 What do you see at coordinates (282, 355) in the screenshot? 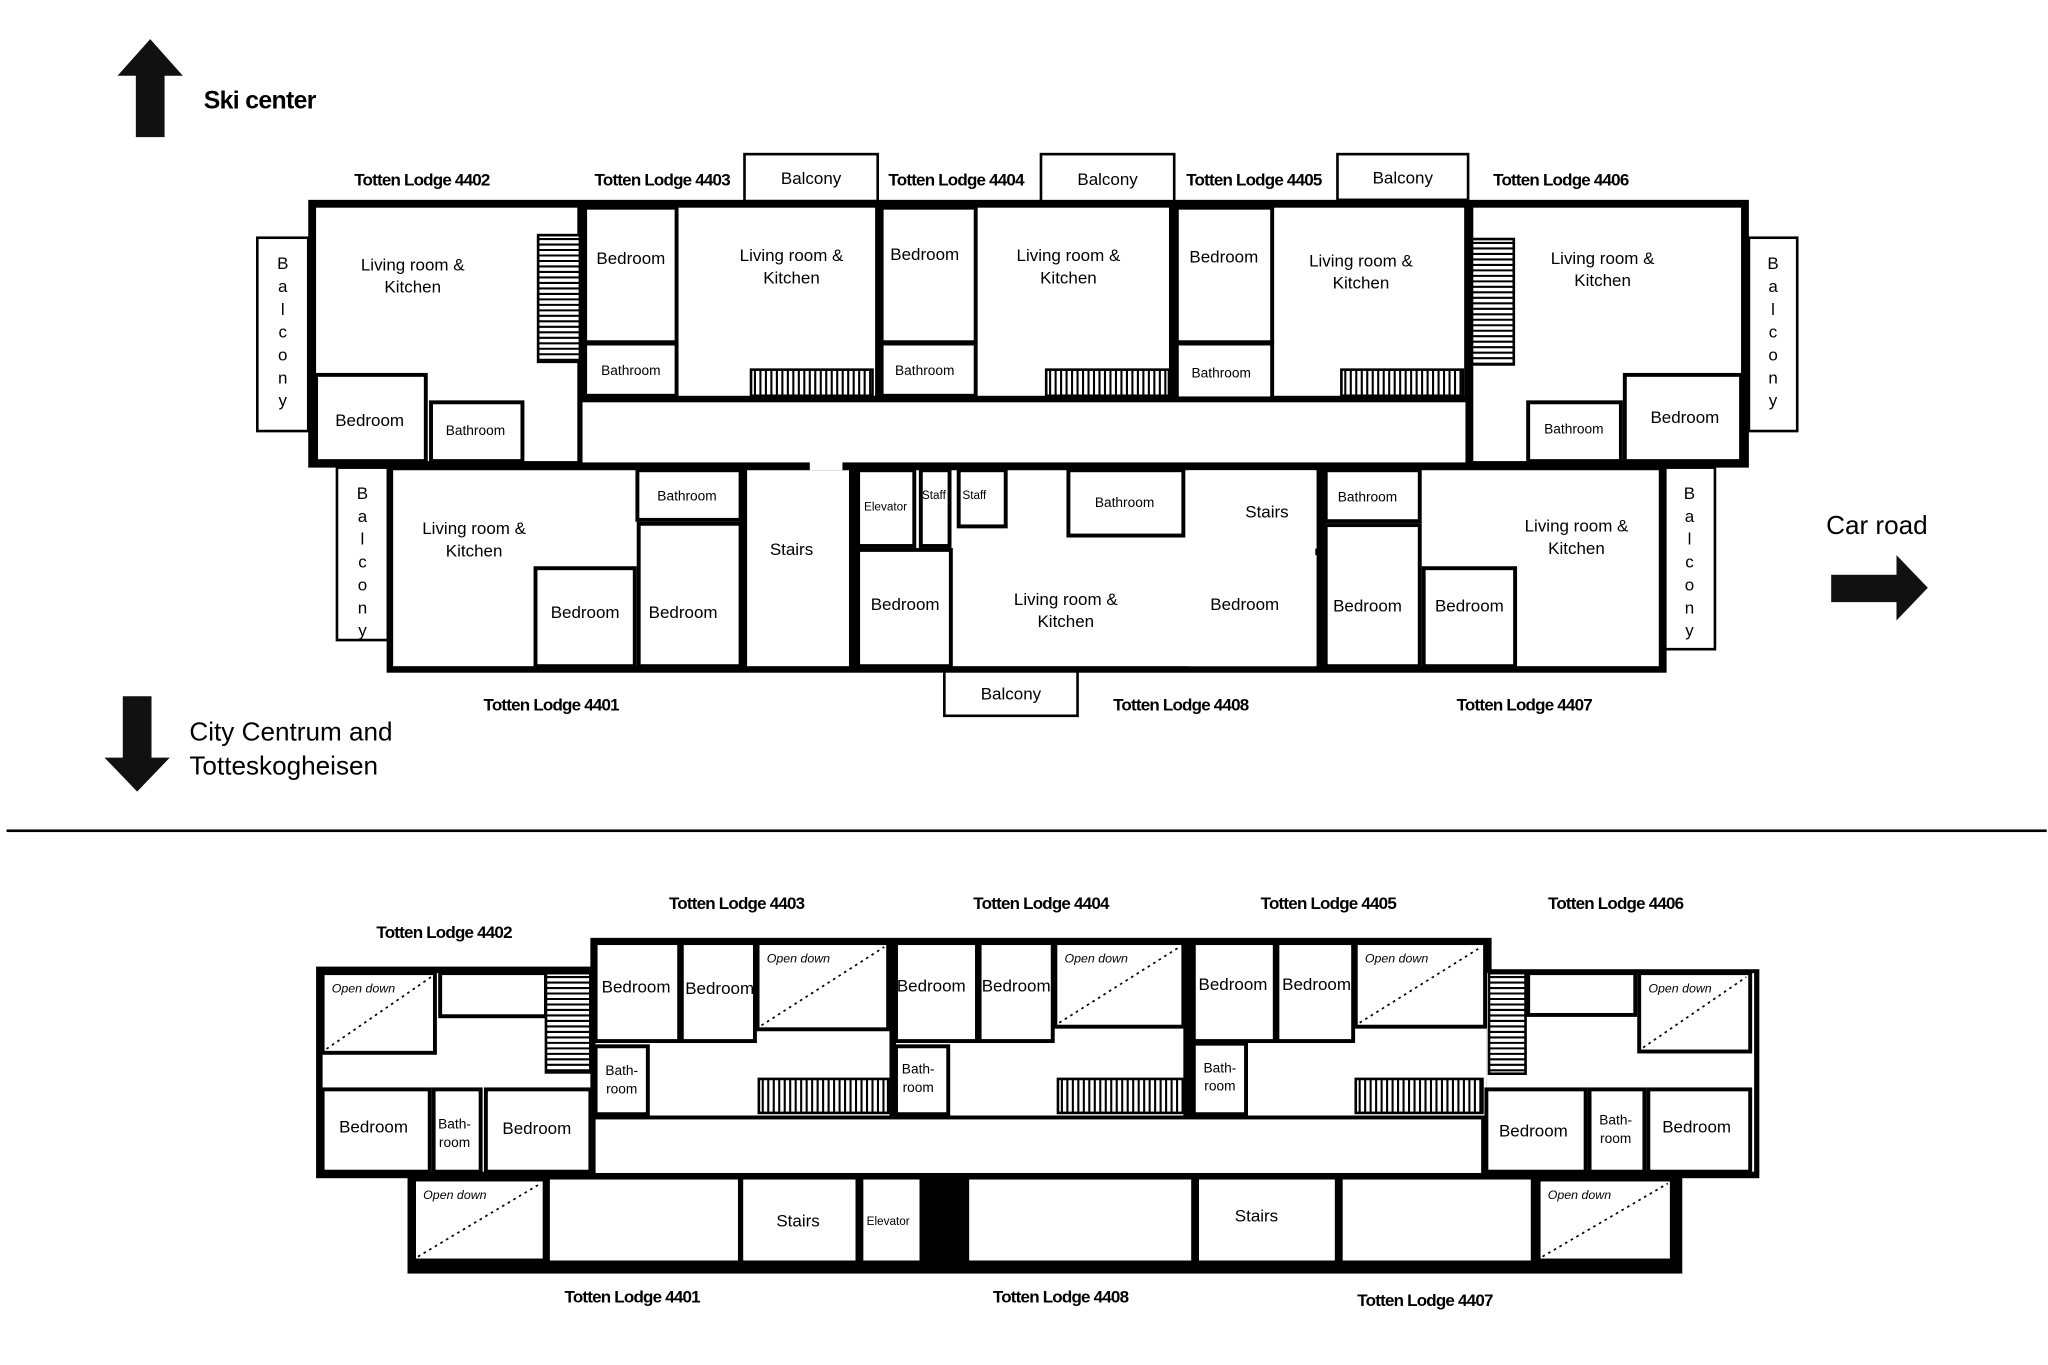
I see `balcony-letter: o` at bounding box center [282, 355].